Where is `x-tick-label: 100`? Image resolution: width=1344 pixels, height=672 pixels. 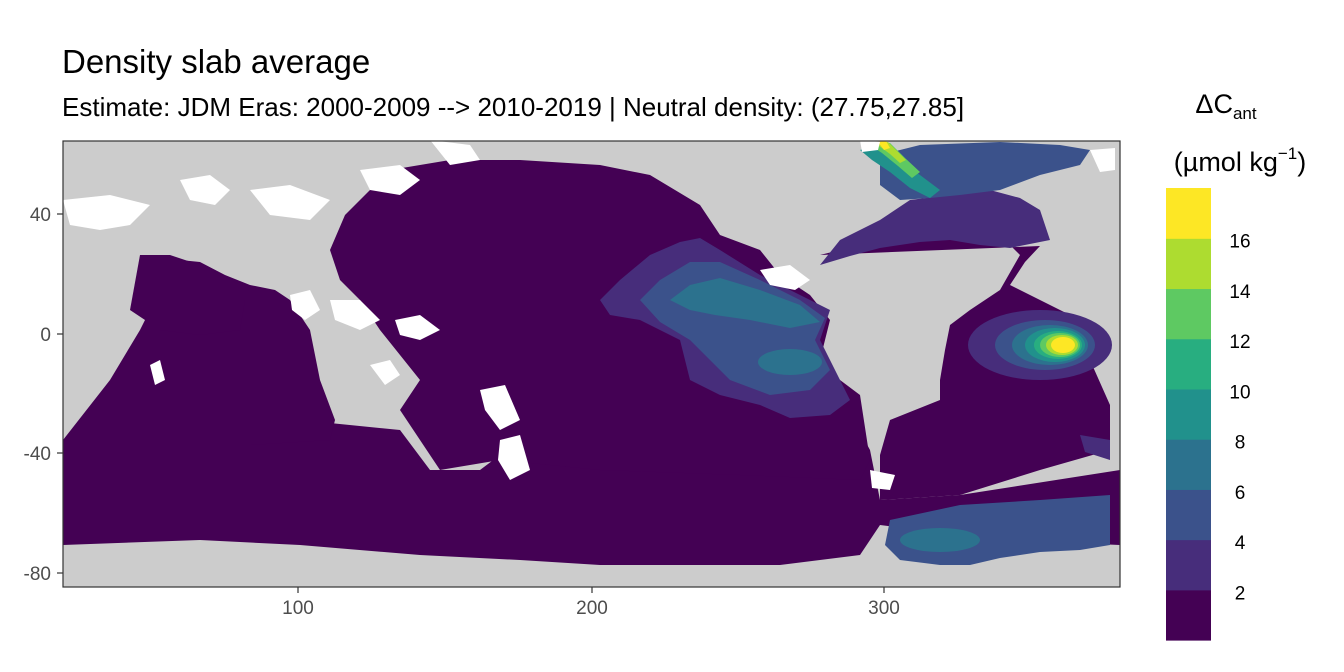 x-tick-label: 100 is located at coordinates (298, 608).